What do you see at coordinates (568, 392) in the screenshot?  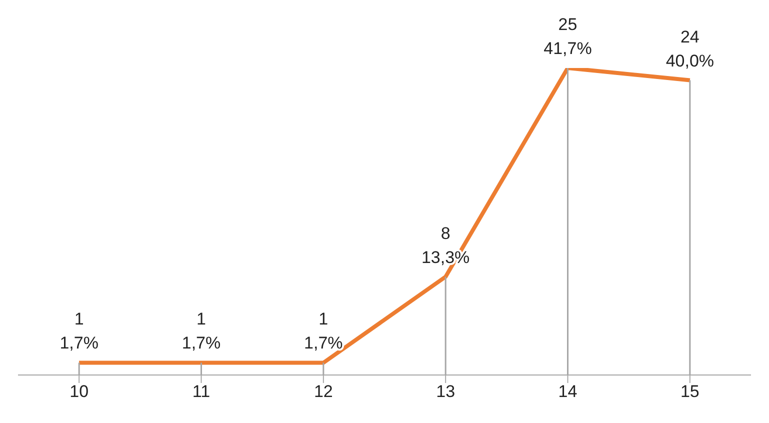 I see `x-tick-label: 14` at bounding box center [568, 392].